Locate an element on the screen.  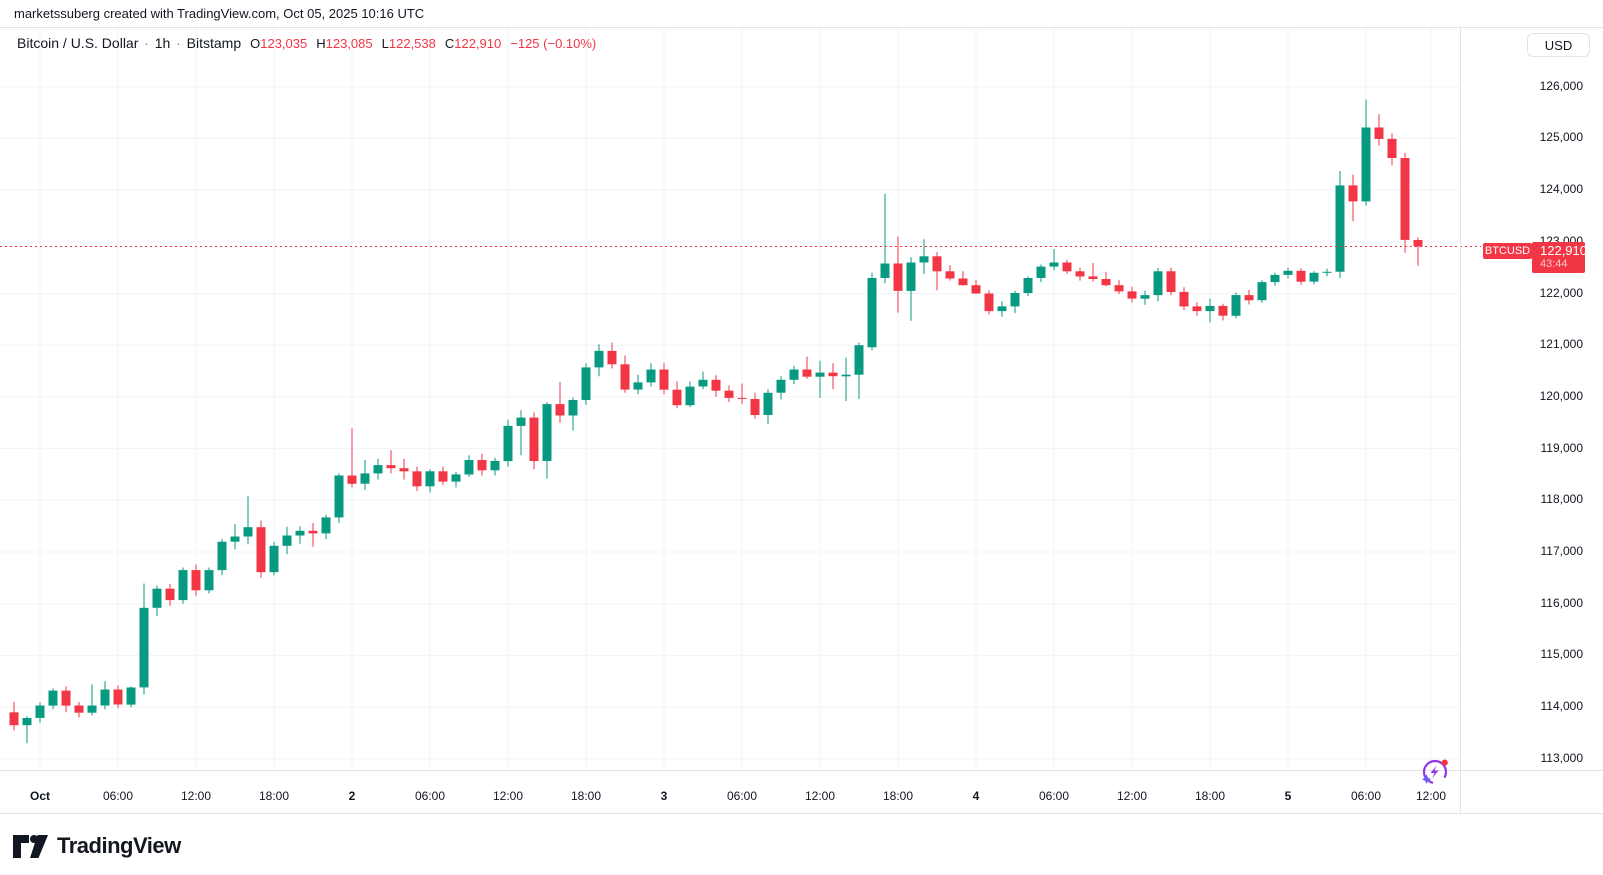
time-axis-label: 3 is located at coordinates (664, 796).